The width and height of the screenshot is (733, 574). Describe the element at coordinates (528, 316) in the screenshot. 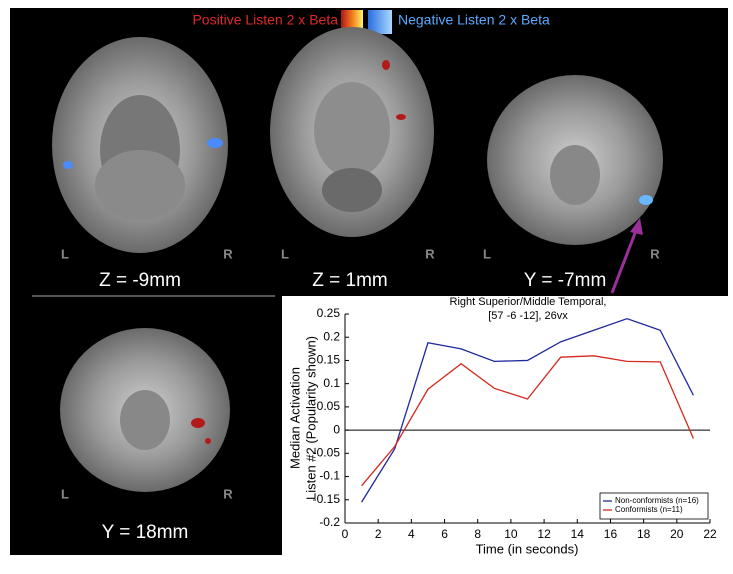

I see `annotation: [57 -6 -12], 26vx` at that location.